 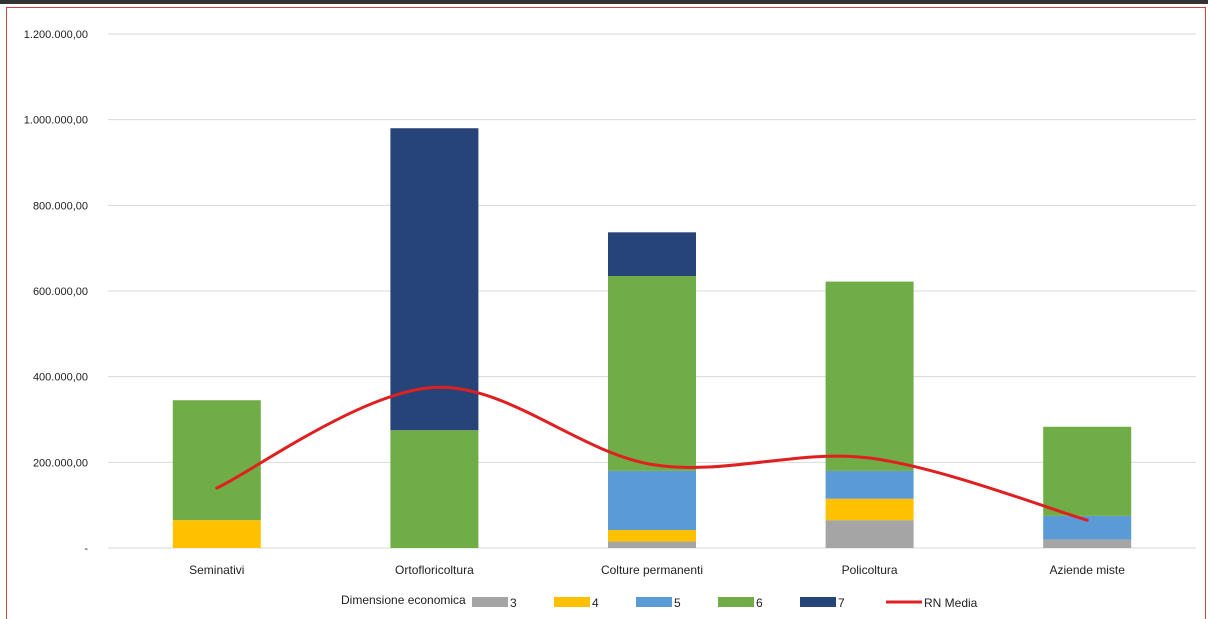 What do you see at coordinates (403, 600) in the screenshot?
I see `legend-title: Dimensione economica` at bounding box center [403, 600].